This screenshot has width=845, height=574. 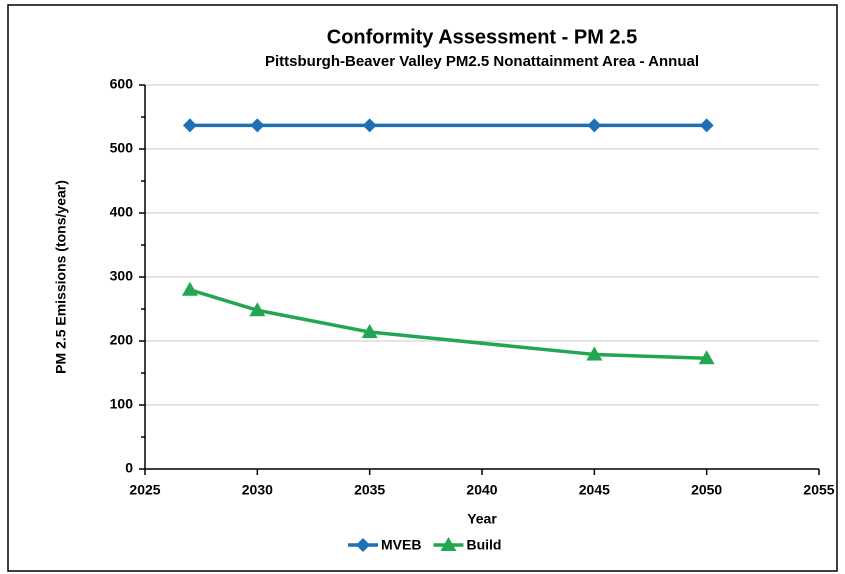 I want to click on x-tick-label: 2025, so click(x=144, y=490).